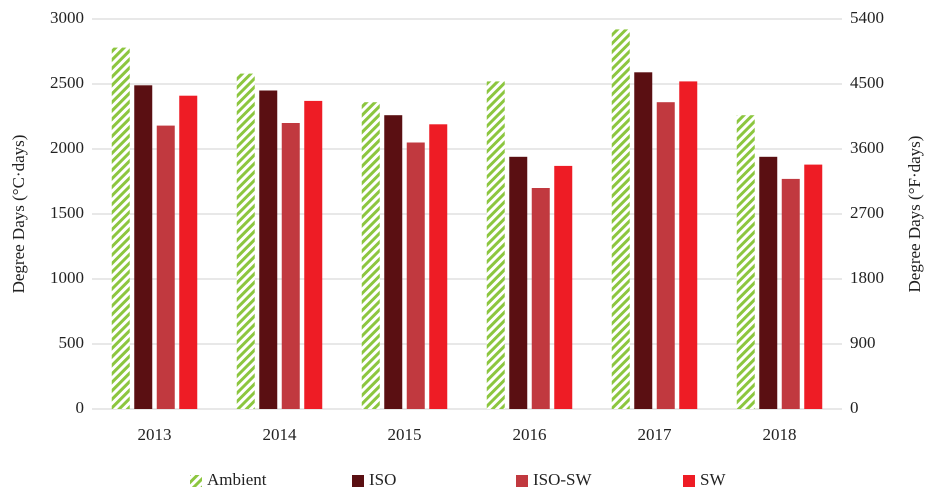 This screenshot has width=931, height=495. What do you see at coordinates (780, 434) in the screenshot?
I see `x-tick-label: 2018` at bounding box center [780, 434].